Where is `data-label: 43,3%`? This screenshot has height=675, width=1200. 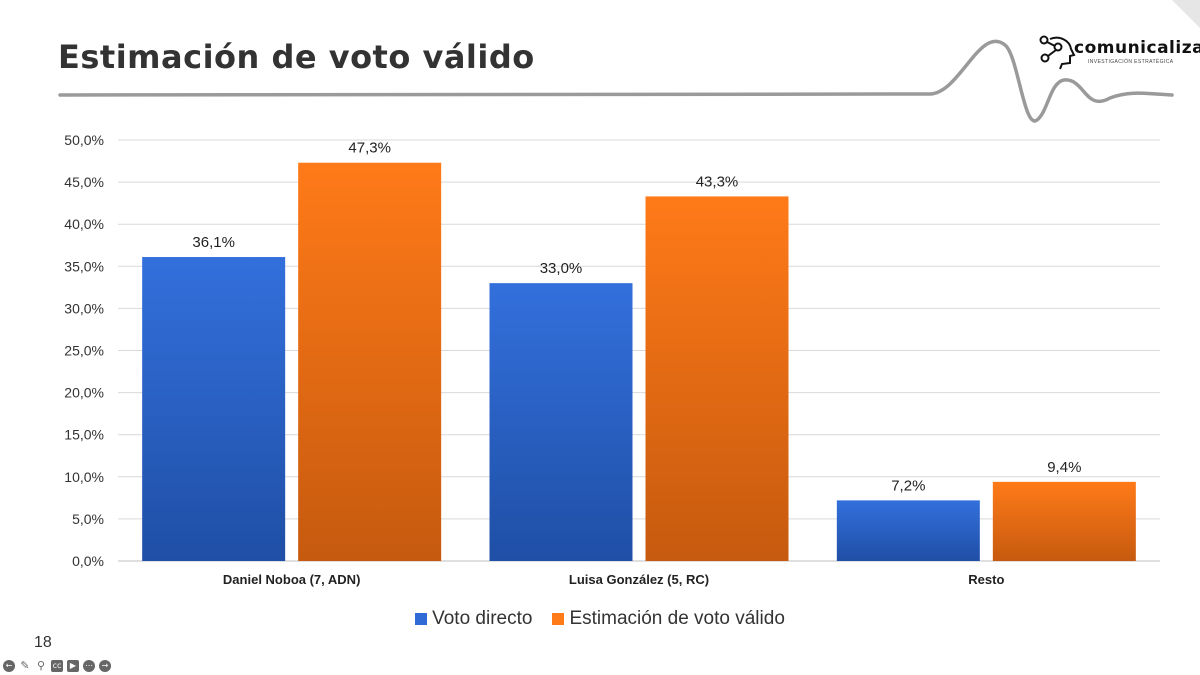
data-label: 43,3% is located at coordinates (717, 181).